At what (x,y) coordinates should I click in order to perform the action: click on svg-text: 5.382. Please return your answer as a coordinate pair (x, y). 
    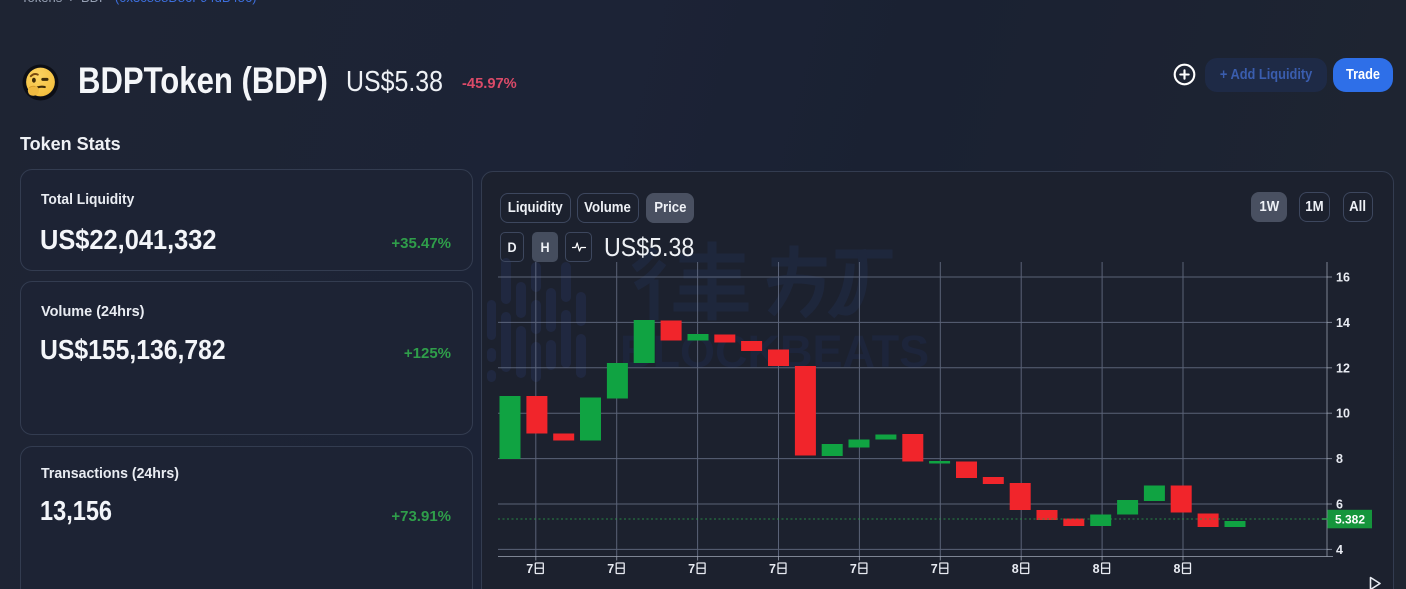
    Looking at the image, I should click on (1350, 520).